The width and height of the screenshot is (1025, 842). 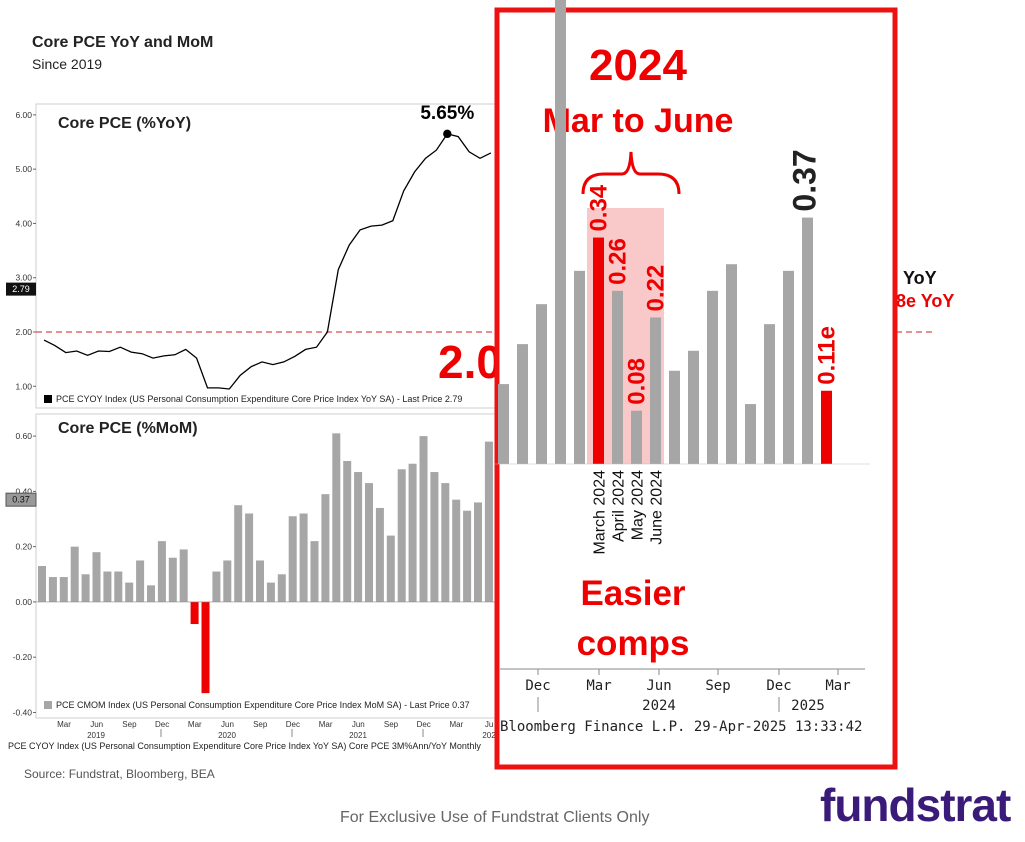 What do you see at coordinates (638, 505) in the screenshot?
I see `zoom-category-label: May 2024` at bounding box center [638, 505].